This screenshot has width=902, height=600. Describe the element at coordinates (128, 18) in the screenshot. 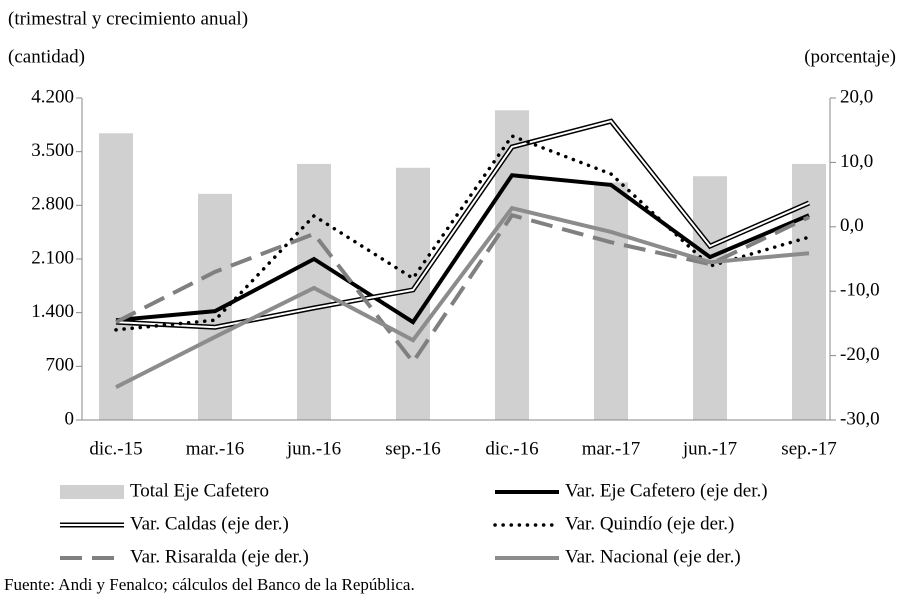

I see `chart-title: (trimestral y crecimiento anual)` at that location.